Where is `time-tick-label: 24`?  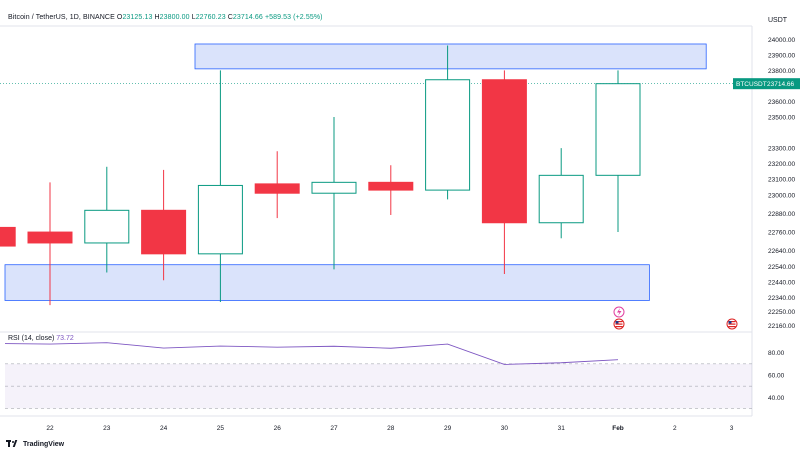 time-tick-label: 24 is located at coordinates (164, 428).